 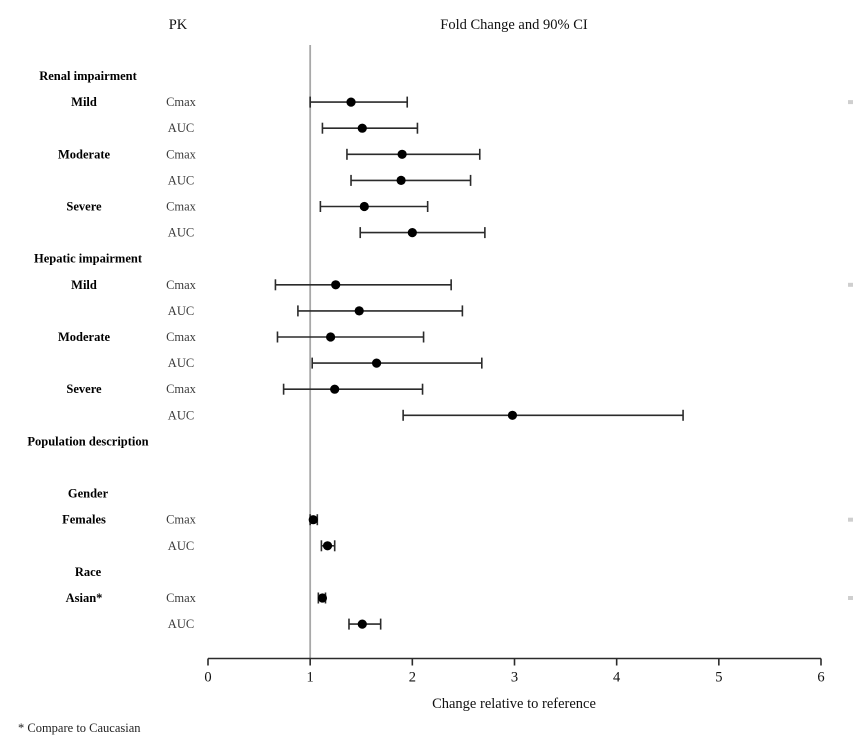 What do you see at coordinates (617, 678) in the screenshot?
I see `x-axis-tick-label: 4` at bounding box center [617, 678].